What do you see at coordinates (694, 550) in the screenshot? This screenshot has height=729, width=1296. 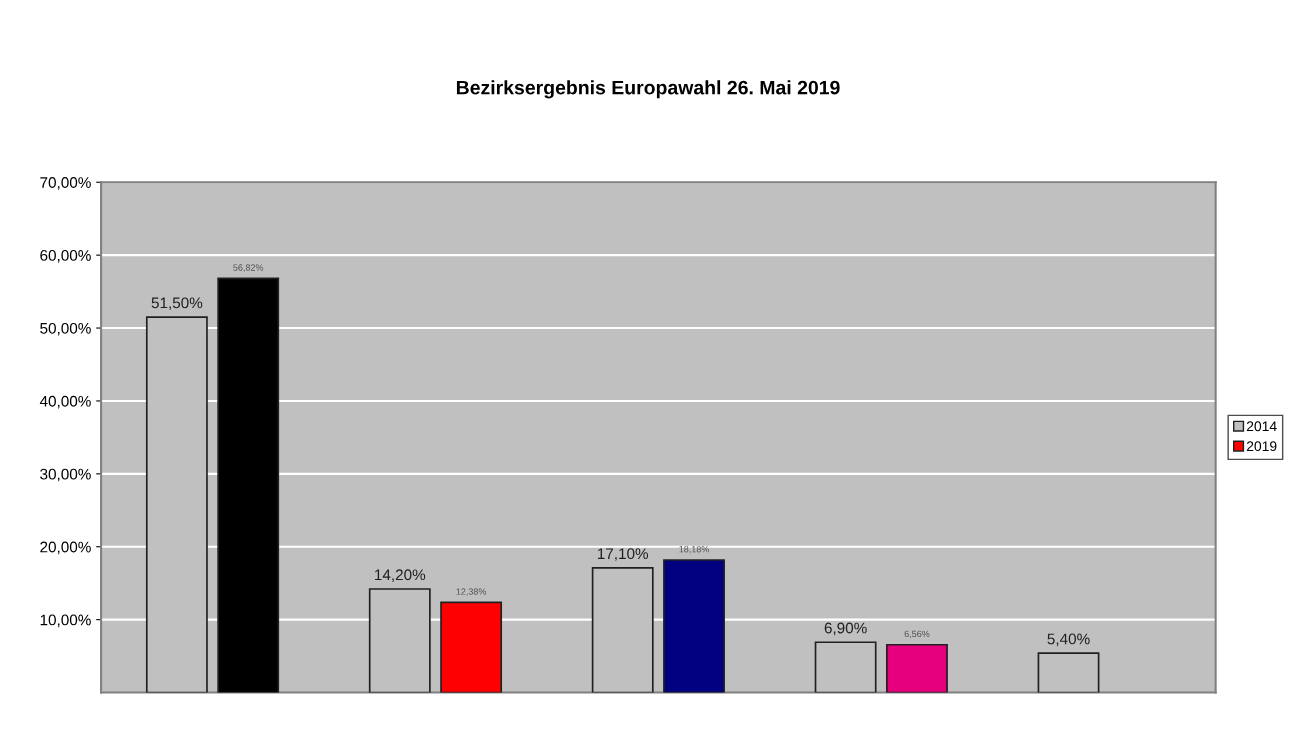 I see `data-label: 18,18%` at bounding box center [694, 550].